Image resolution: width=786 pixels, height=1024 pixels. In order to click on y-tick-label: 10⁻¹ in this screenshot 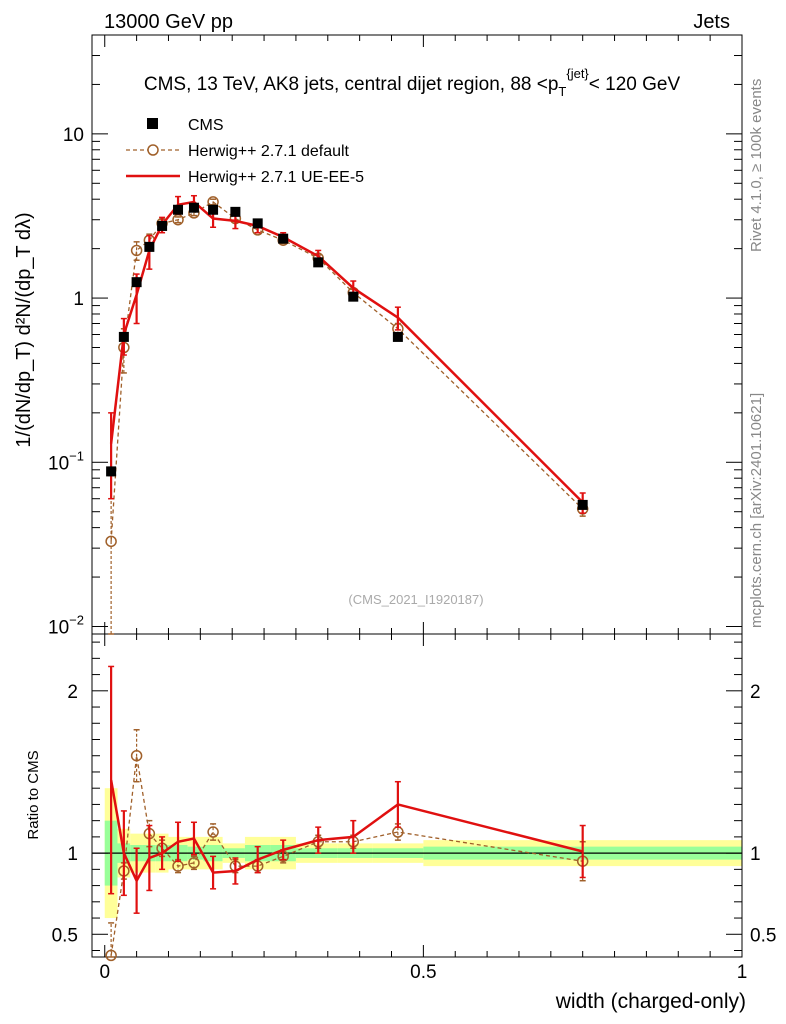, I will do `click(66, 461)`.